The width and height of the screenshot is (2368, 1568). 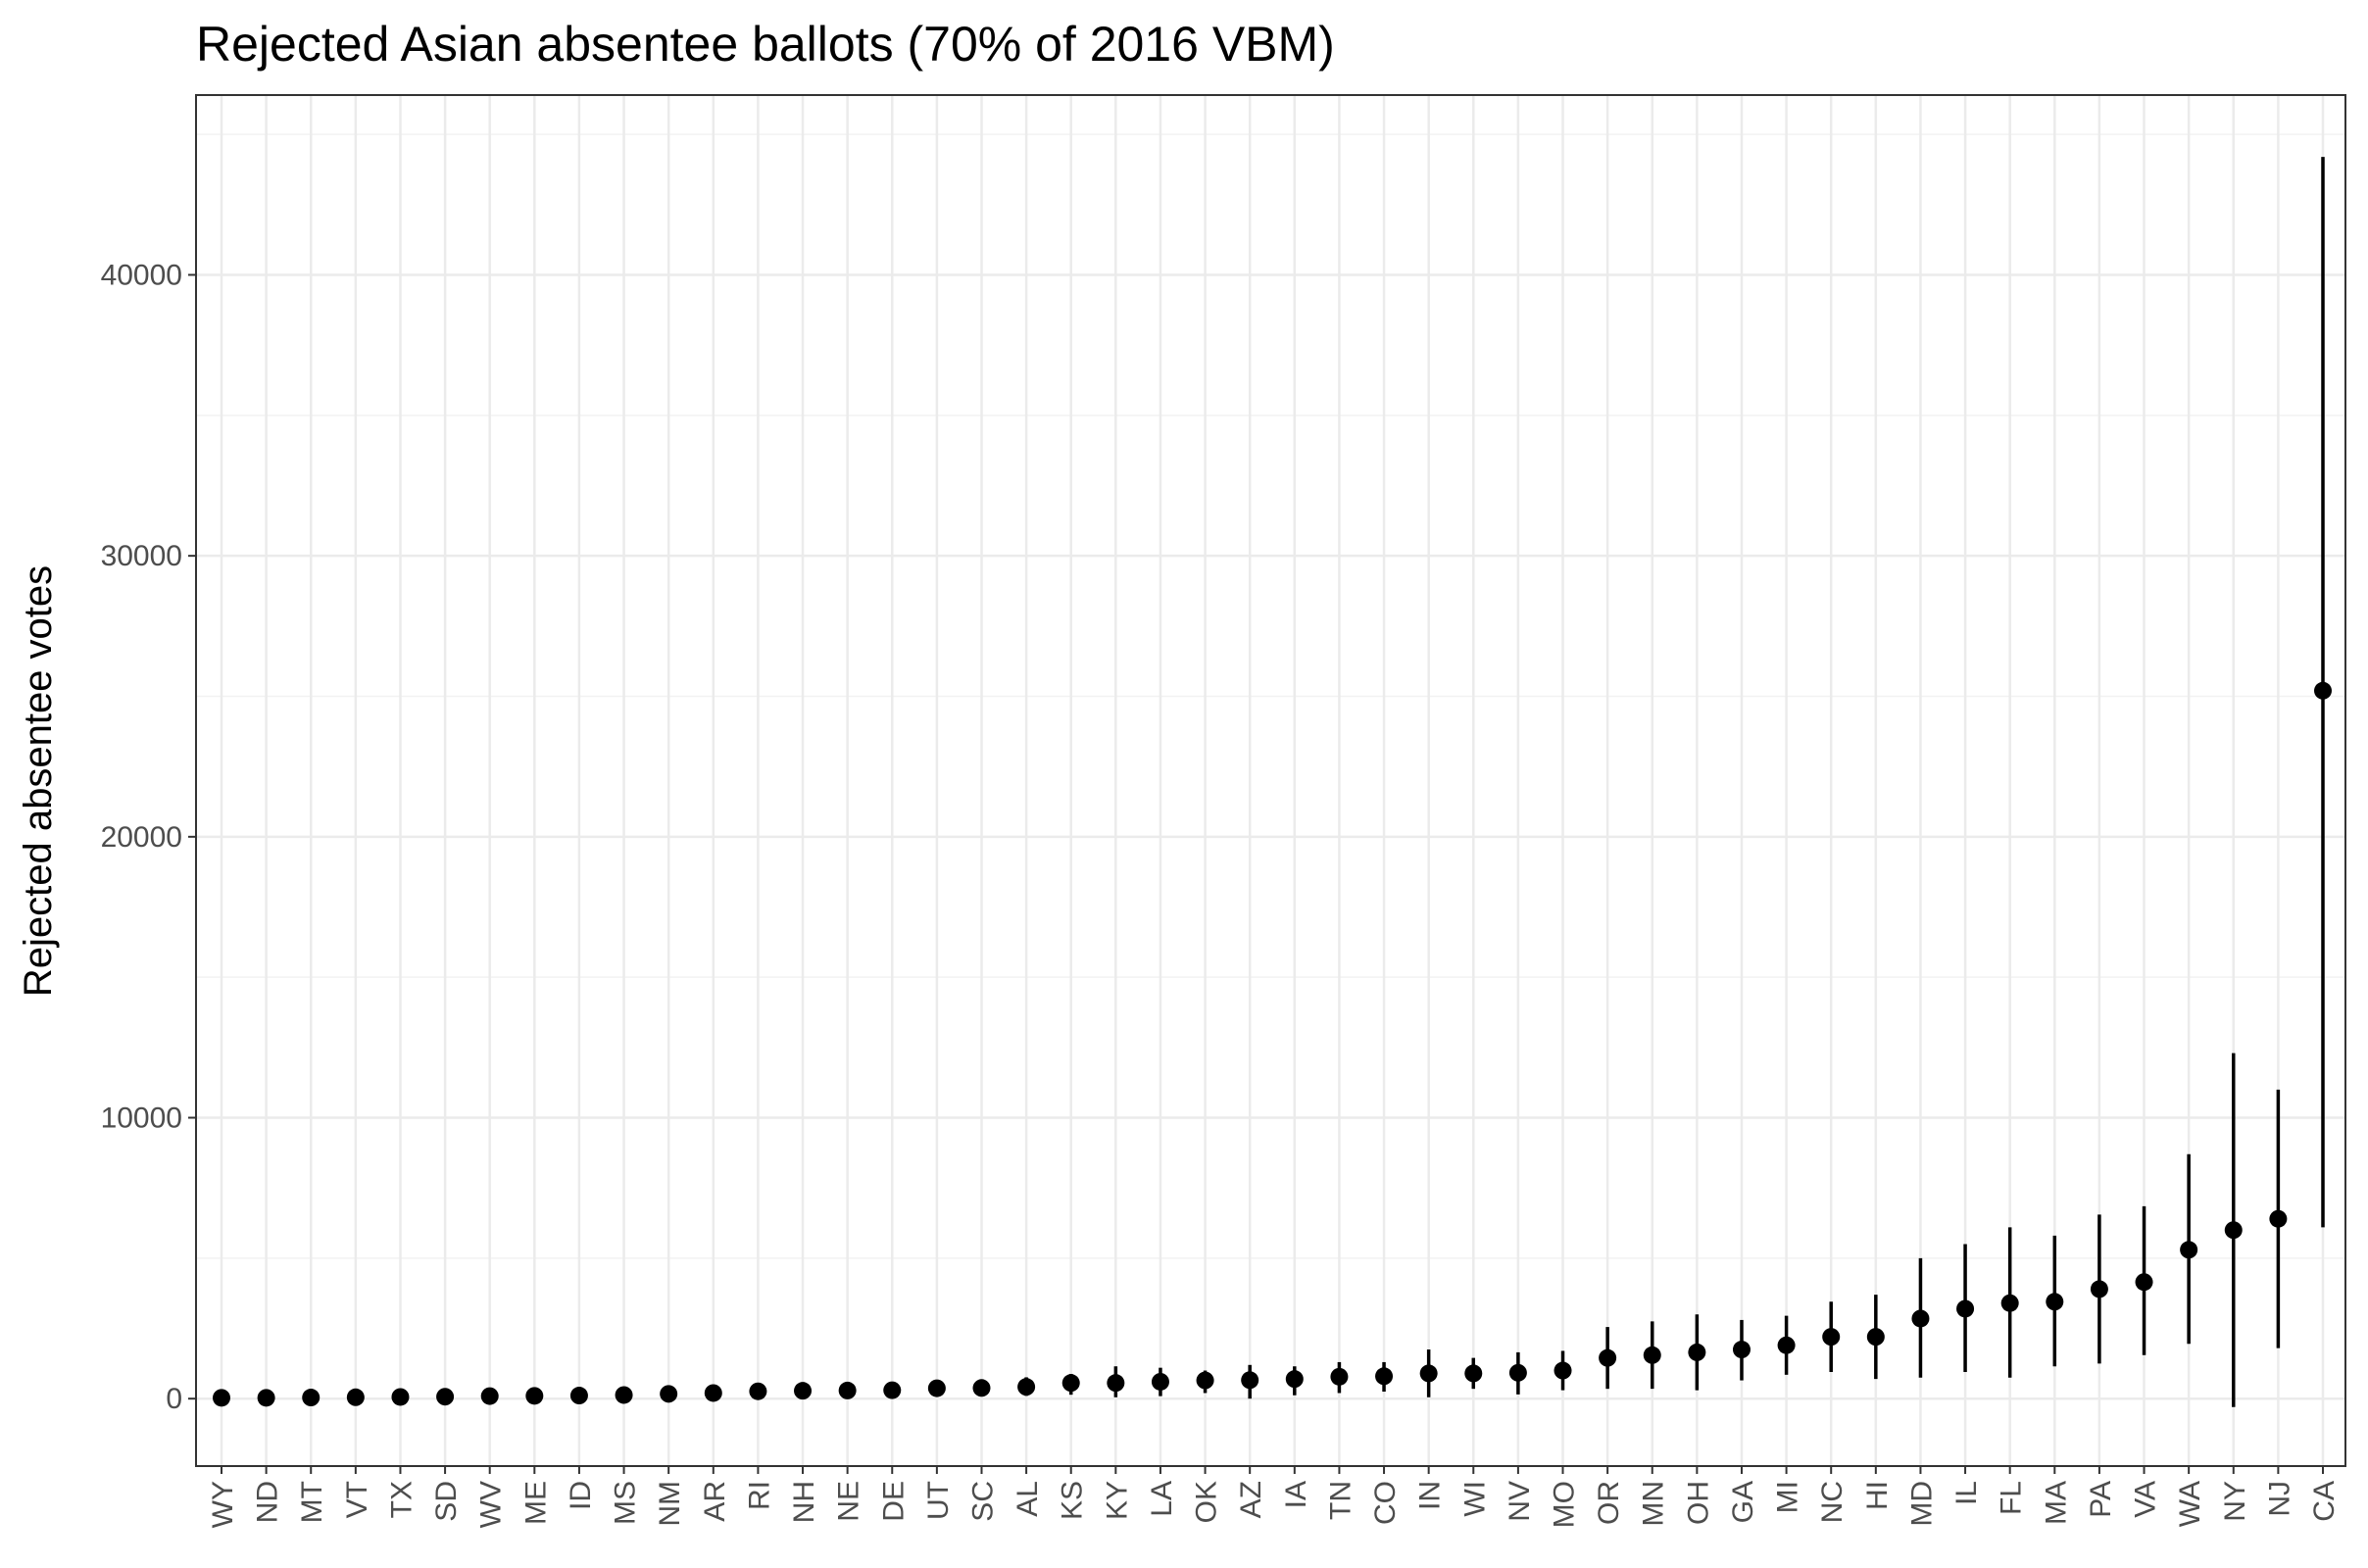 I want to click on x-tick-label: IL, so click(x=1966, y=1493).